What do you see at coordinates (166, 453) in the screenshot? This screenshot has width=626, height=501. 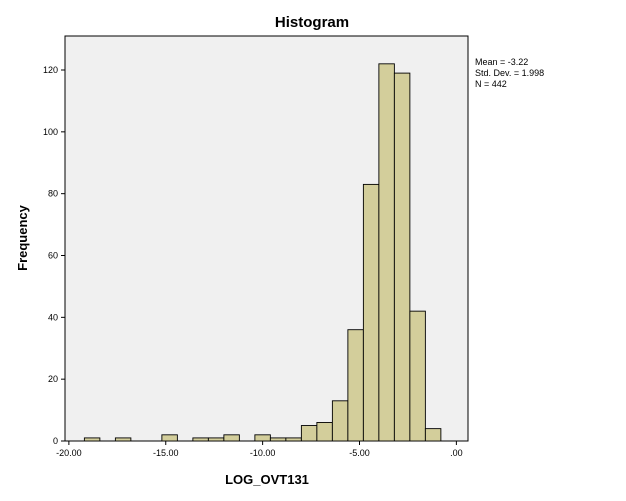 I see `x-tick-label: -15.00` at bounding box center [166, 453].